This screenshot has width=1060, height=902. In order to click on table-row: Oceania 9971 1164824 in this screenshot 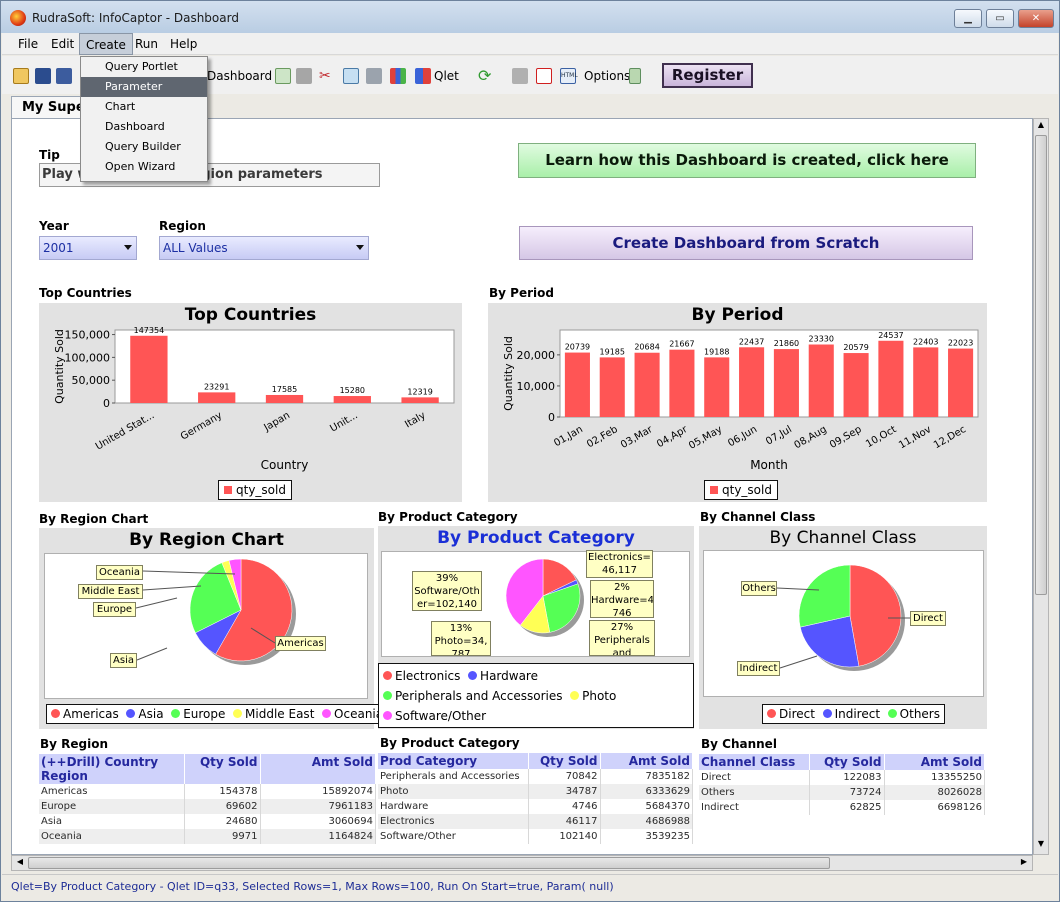, I will do `click(207, 836)`.